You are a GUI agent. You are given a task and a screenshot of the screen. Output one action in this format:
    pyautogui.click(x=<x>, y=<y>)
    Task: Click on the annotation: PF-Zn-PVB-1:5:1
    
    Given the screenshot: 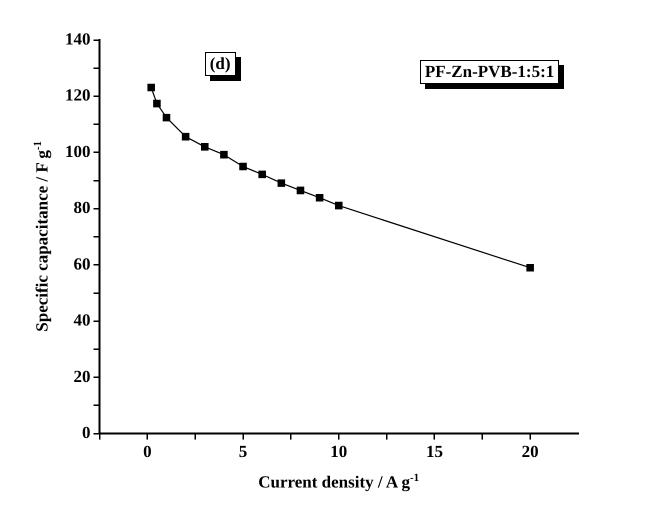 What is the action you would take?
    pyautogui.click(x=490, y=72)
    